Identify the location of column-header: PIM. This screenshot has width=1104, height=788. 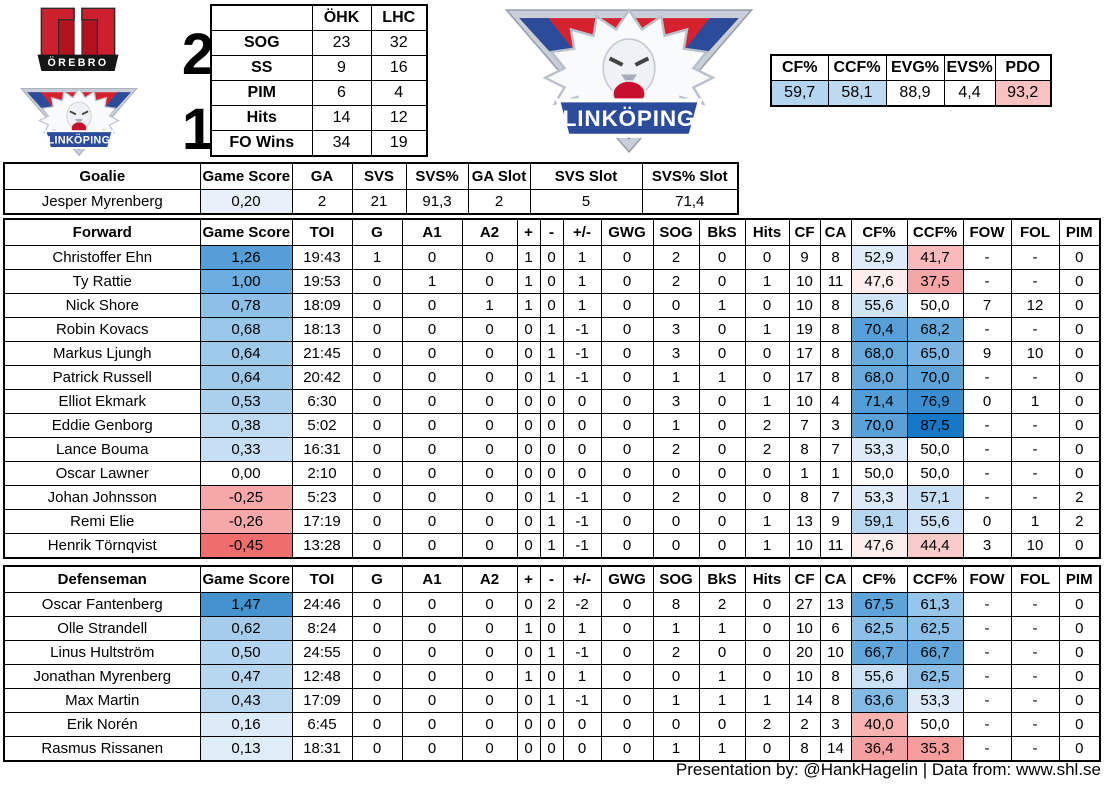
(1079, 579).